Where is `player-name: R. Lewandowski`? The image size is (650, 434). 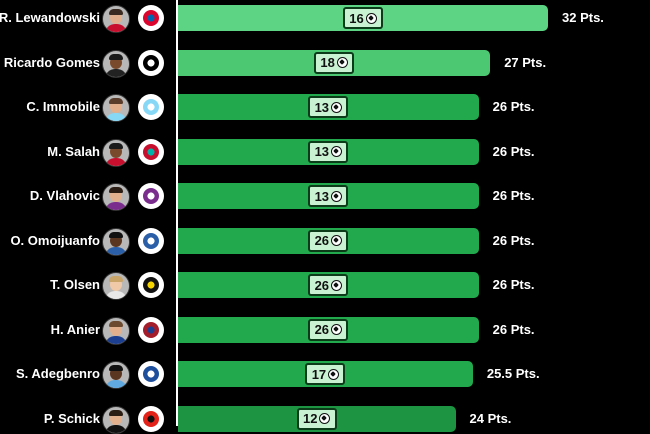 player-name: R. Lewandowski is located at coordinates (50, 17).